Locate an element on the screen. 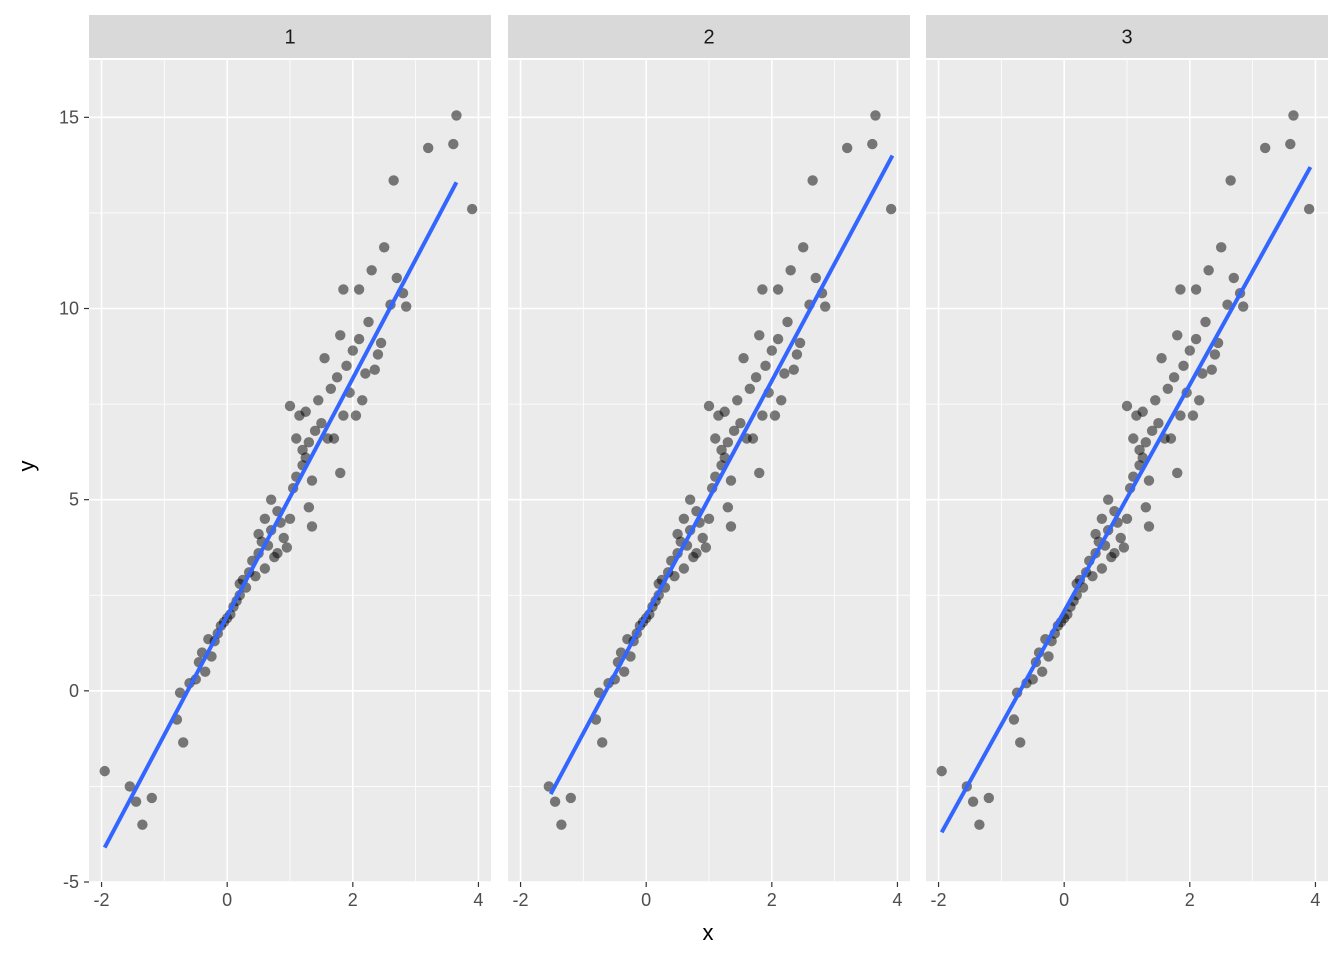 Image resolution: width=1344 pixels, height=960 pixels. strip-label: 3 is located at coordinates (1126, 38).